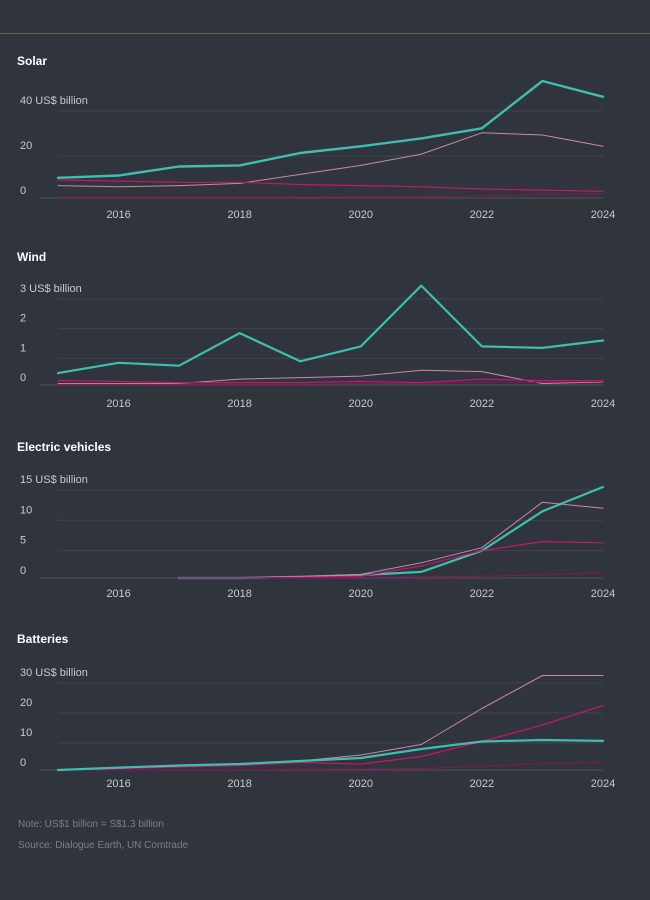 The image size is (650, 900). I want to click on y-tick-label: 1, so click(23, 348).